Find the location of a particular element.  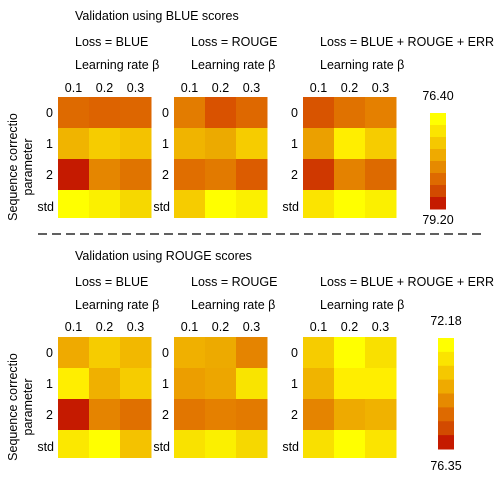

y-axis-label: Sequence correctioparameter is located at coordinates (20, 167).